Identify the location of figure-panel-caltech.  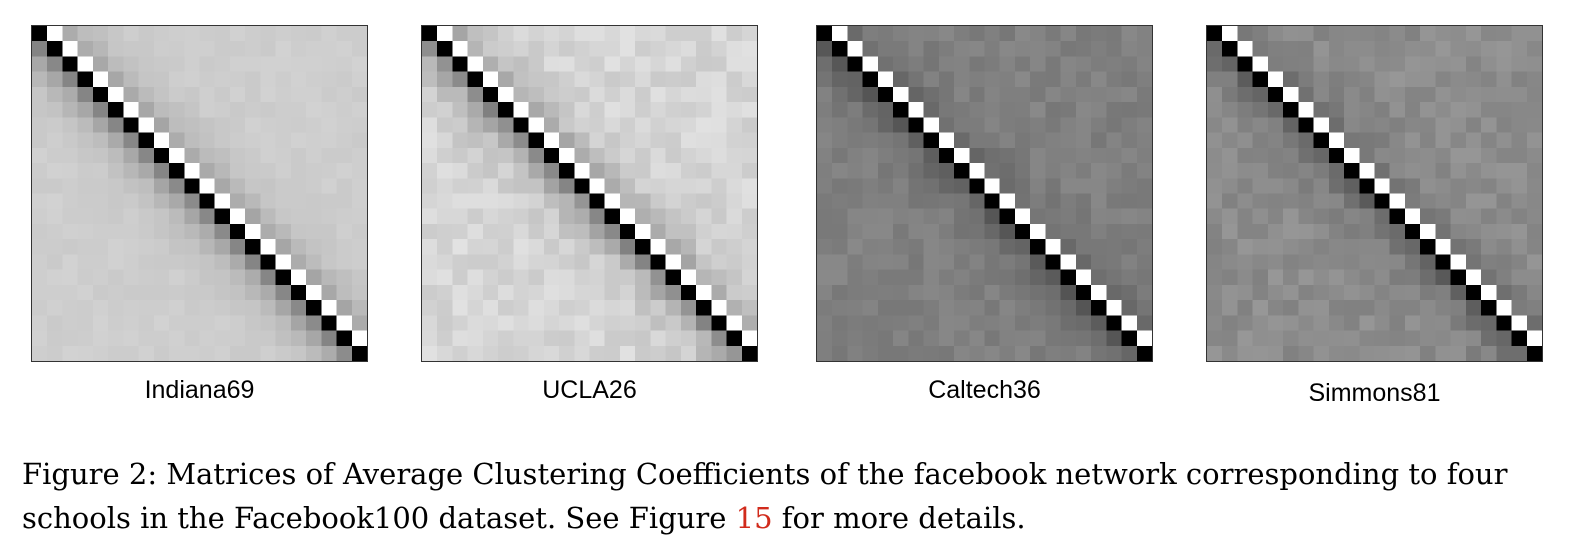
(984, 193).